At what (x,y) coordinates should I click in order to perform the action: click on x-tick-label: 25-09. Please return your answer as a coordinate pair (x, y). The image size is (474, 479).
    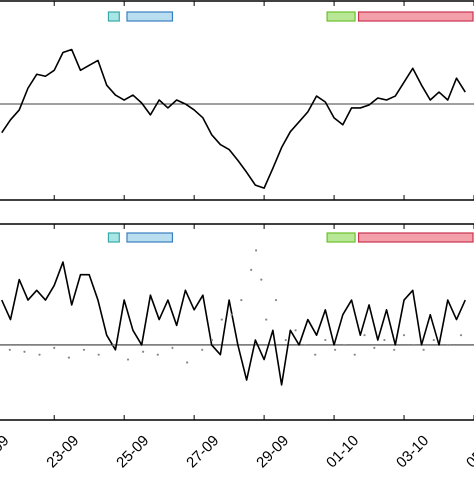
    Looking at the image, I should click on (132, 451).